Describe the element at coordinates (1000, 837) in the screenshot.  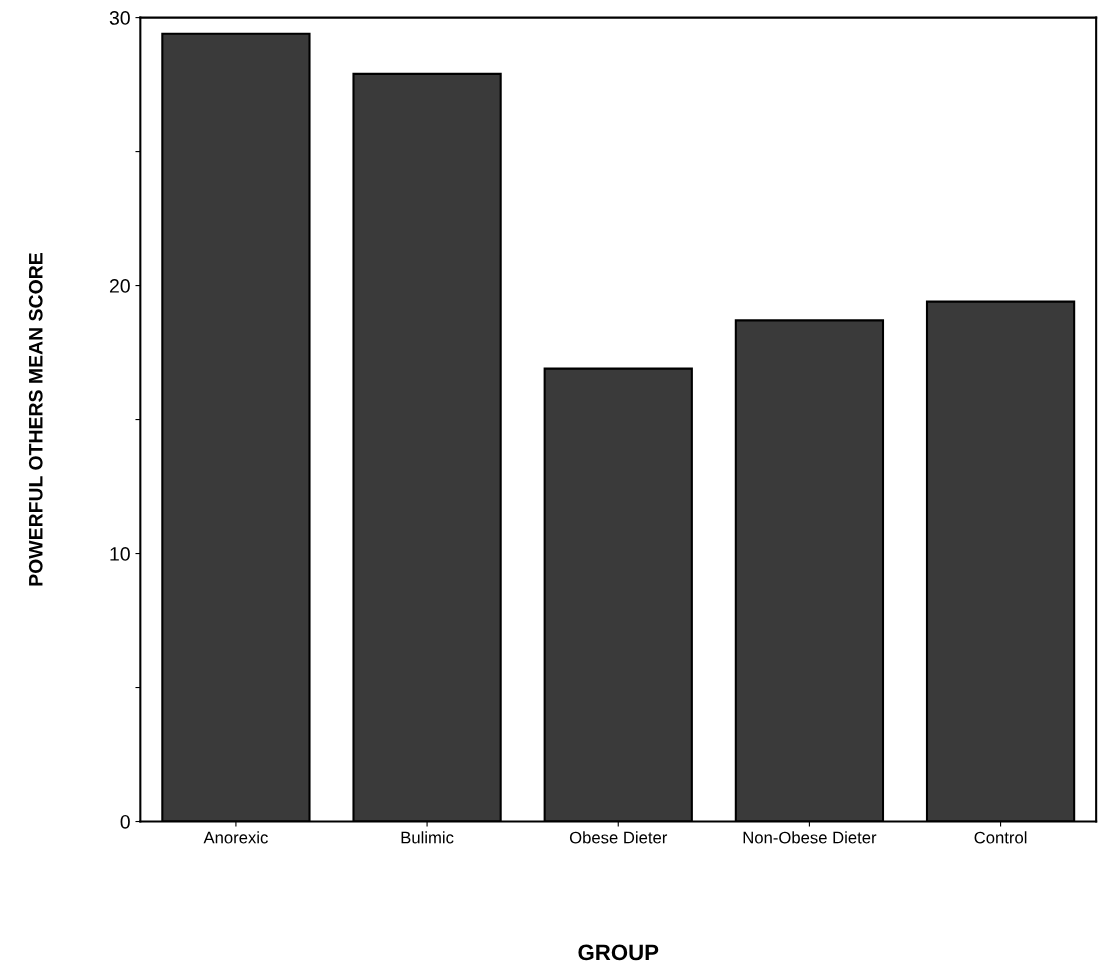
I see `x-tick-label: Control` at that location.